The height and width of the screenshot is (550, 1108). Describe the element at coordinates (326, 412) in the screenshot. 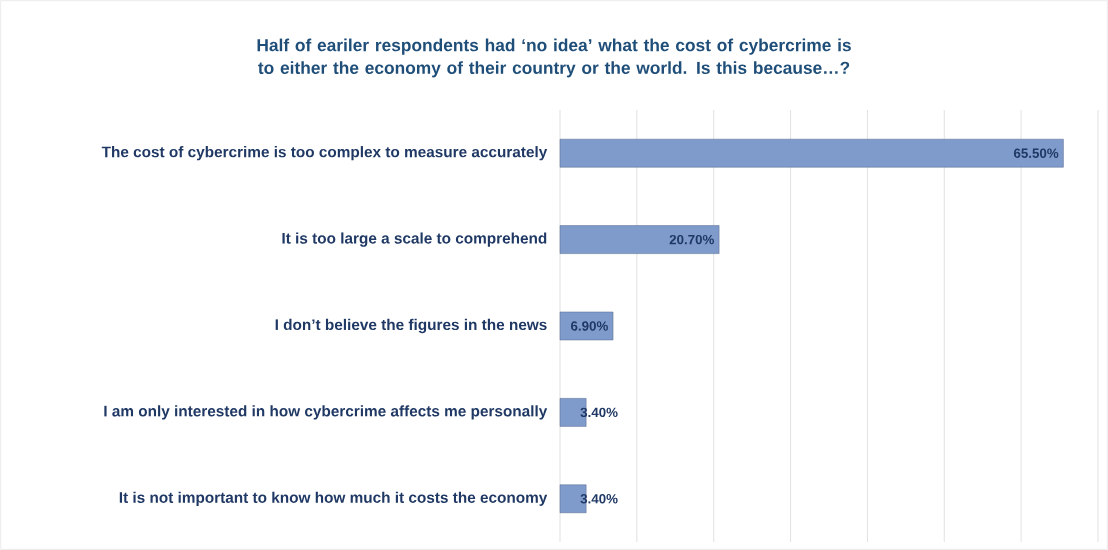

I see `y-tick-label: I am only interested in how cybercrime affects me personally` at that location.